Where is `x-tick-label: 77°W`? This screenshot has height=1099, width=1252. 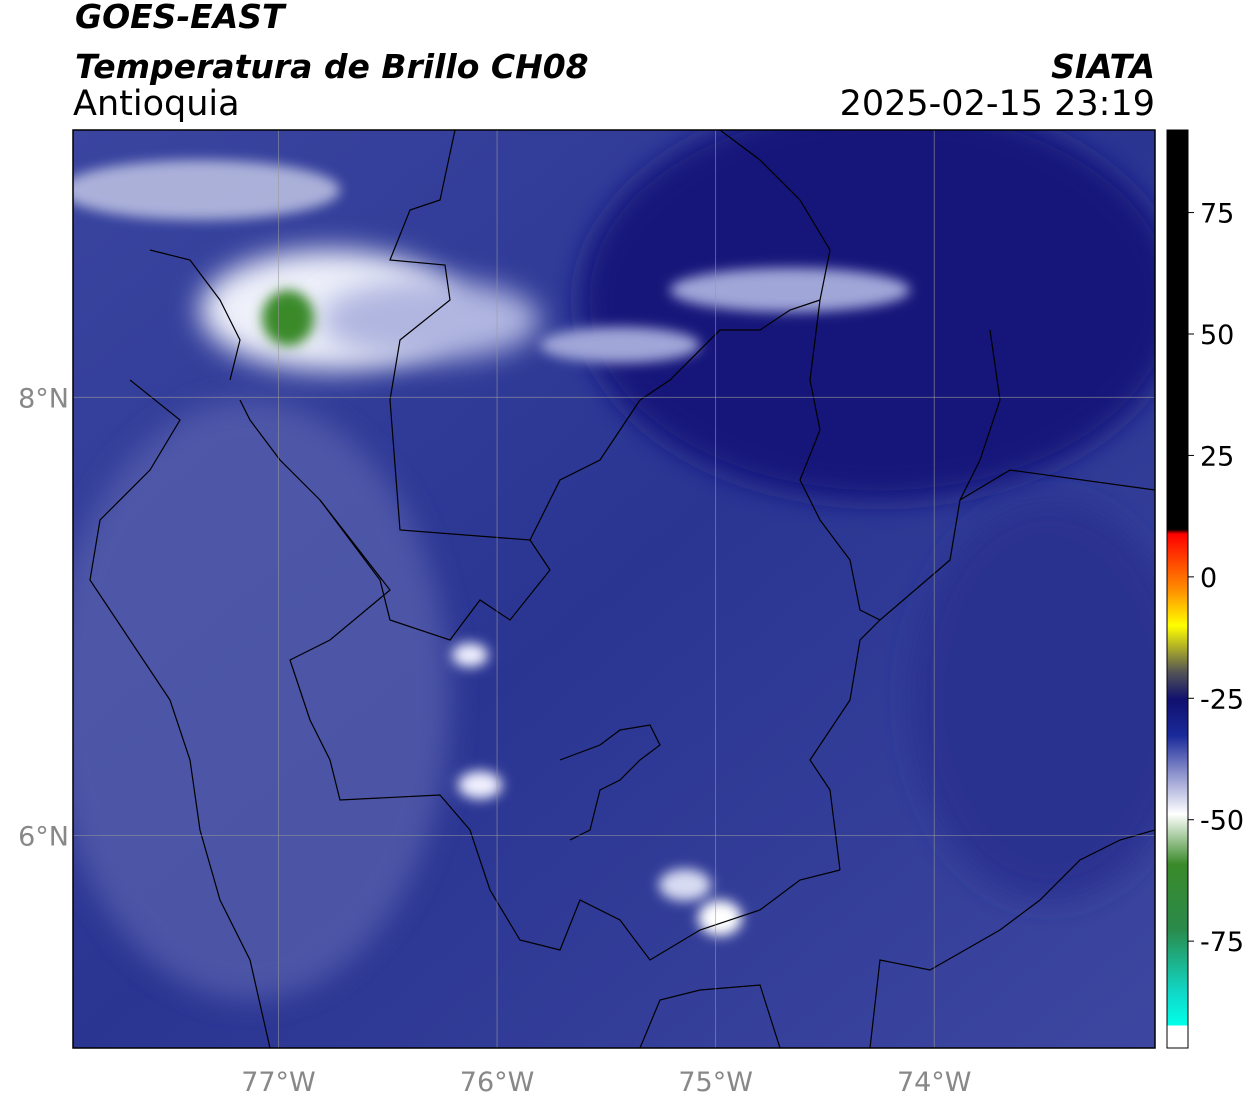
x-tick-label: 77°W is located at coordinates (278, 1082).